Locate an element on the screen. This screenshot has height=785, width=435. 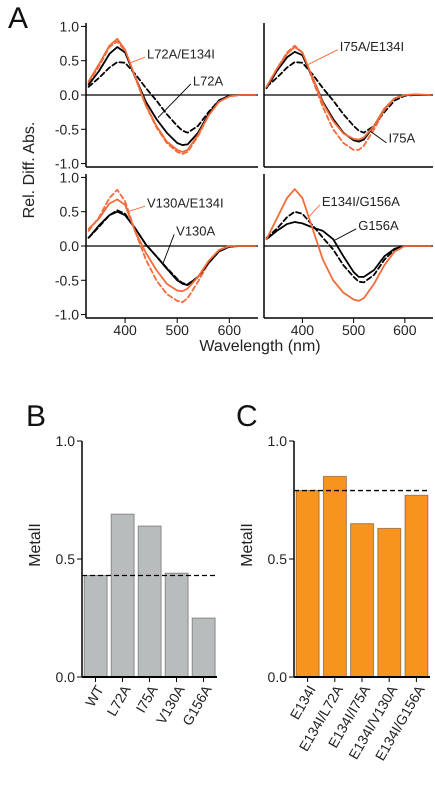
chart-title: A is located at coordinates (18, 19).